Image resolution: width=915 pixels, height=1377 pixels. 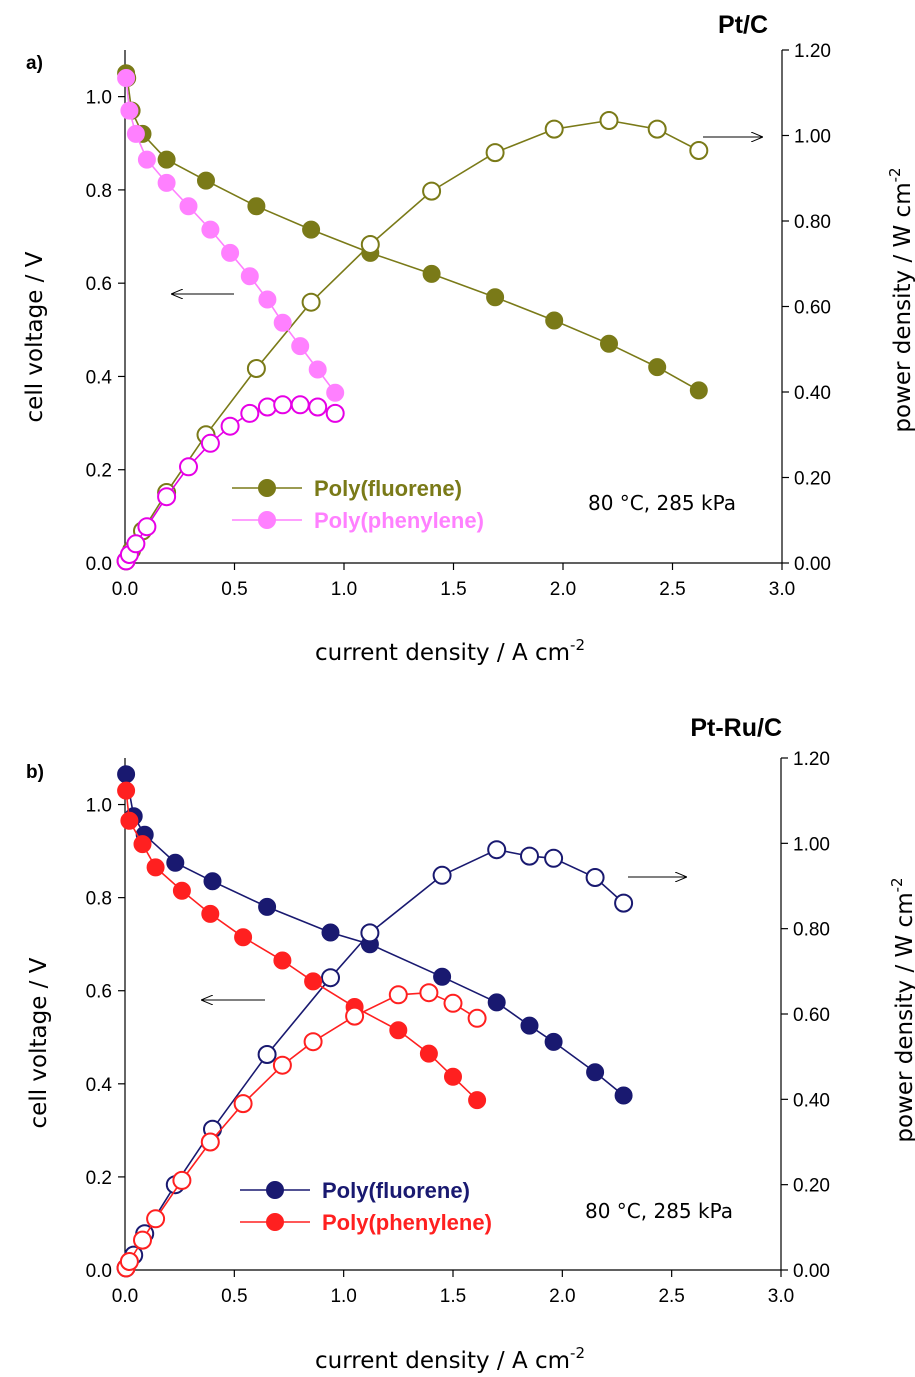 I want to click on x-tick-label: 0.5, so click(x=234, y=1296).